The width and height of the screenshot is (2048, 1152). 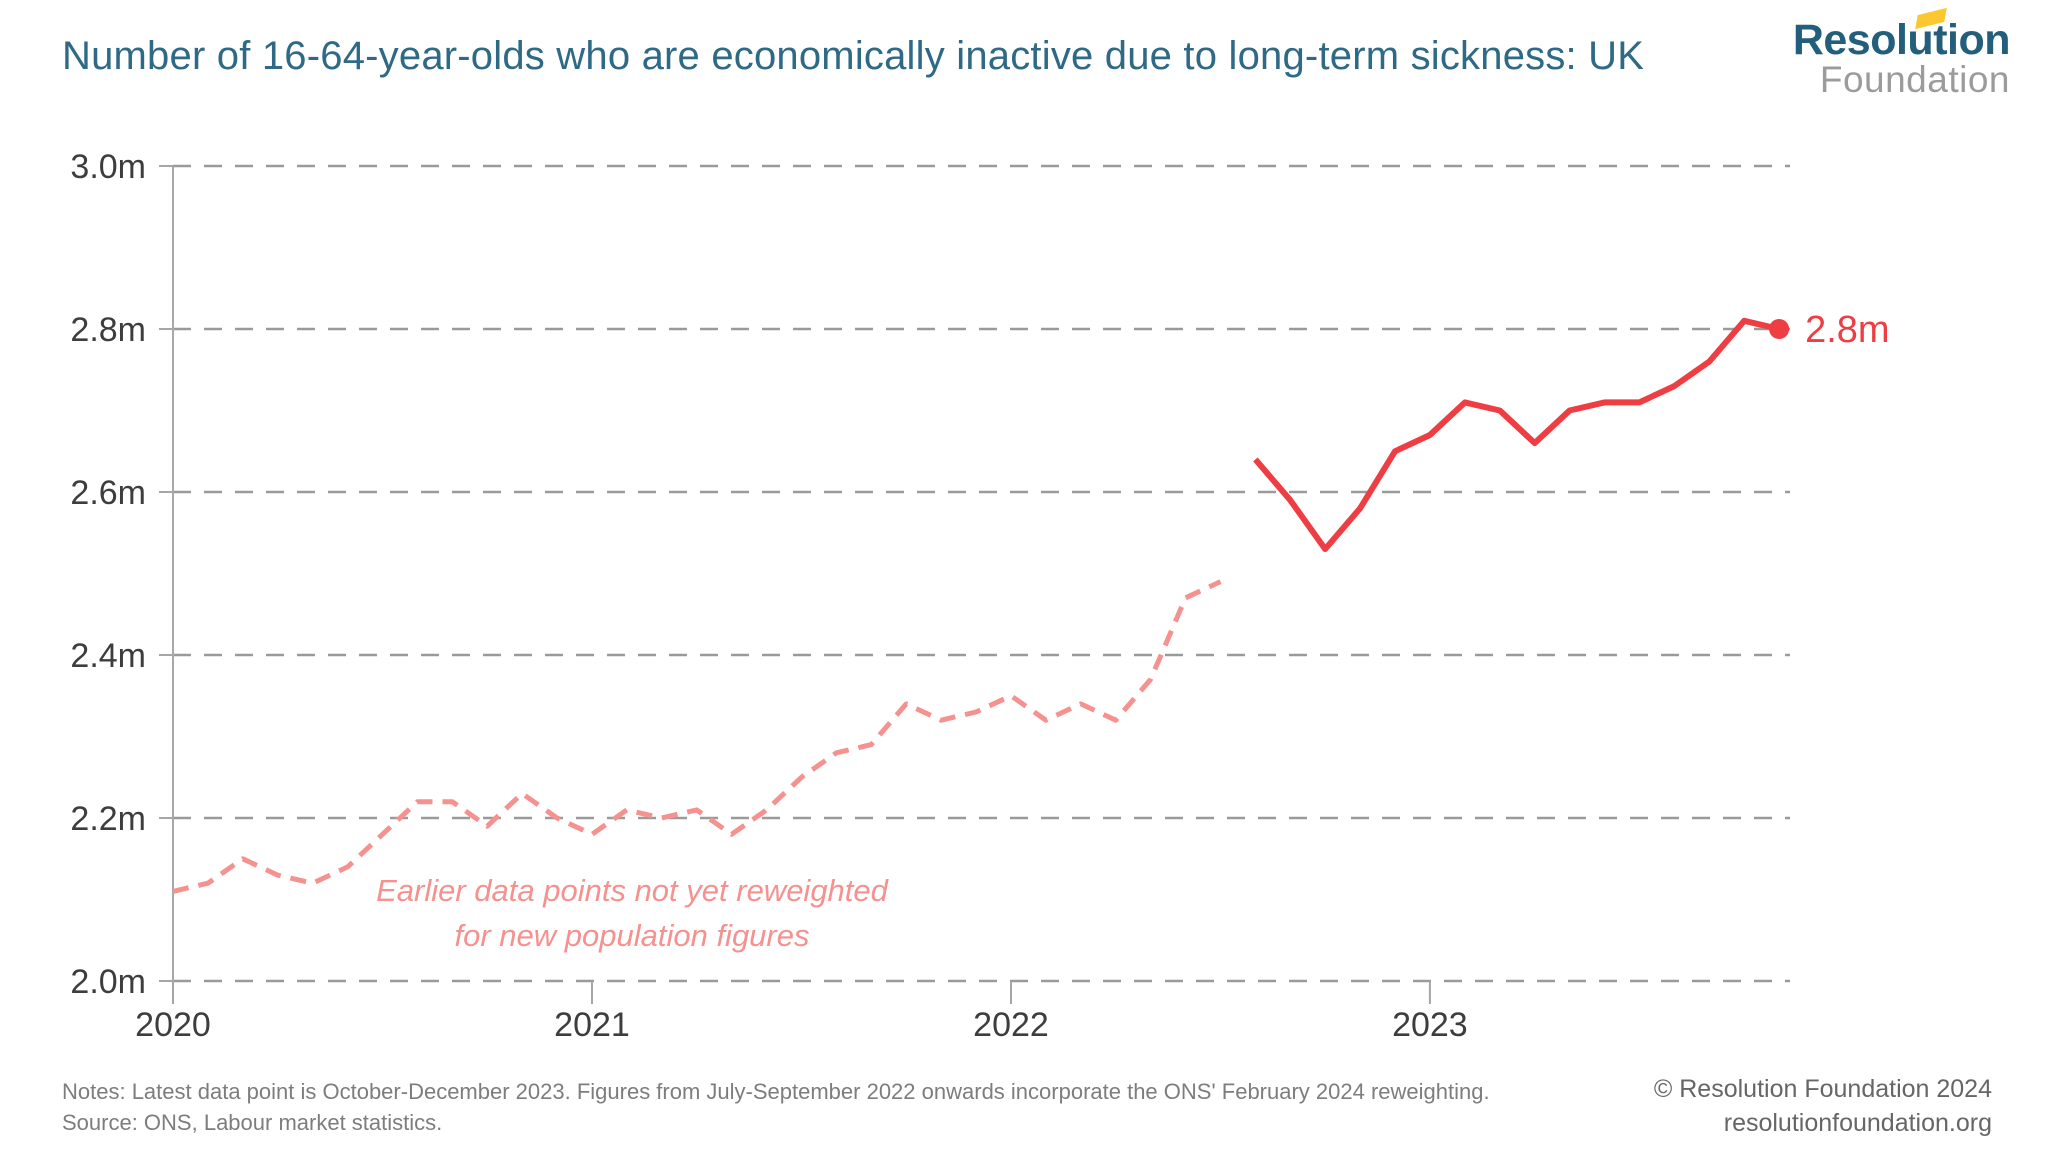 I want to click on copyright-line: © Resolution Foundation 2024, so click(x=1822, y=1089).